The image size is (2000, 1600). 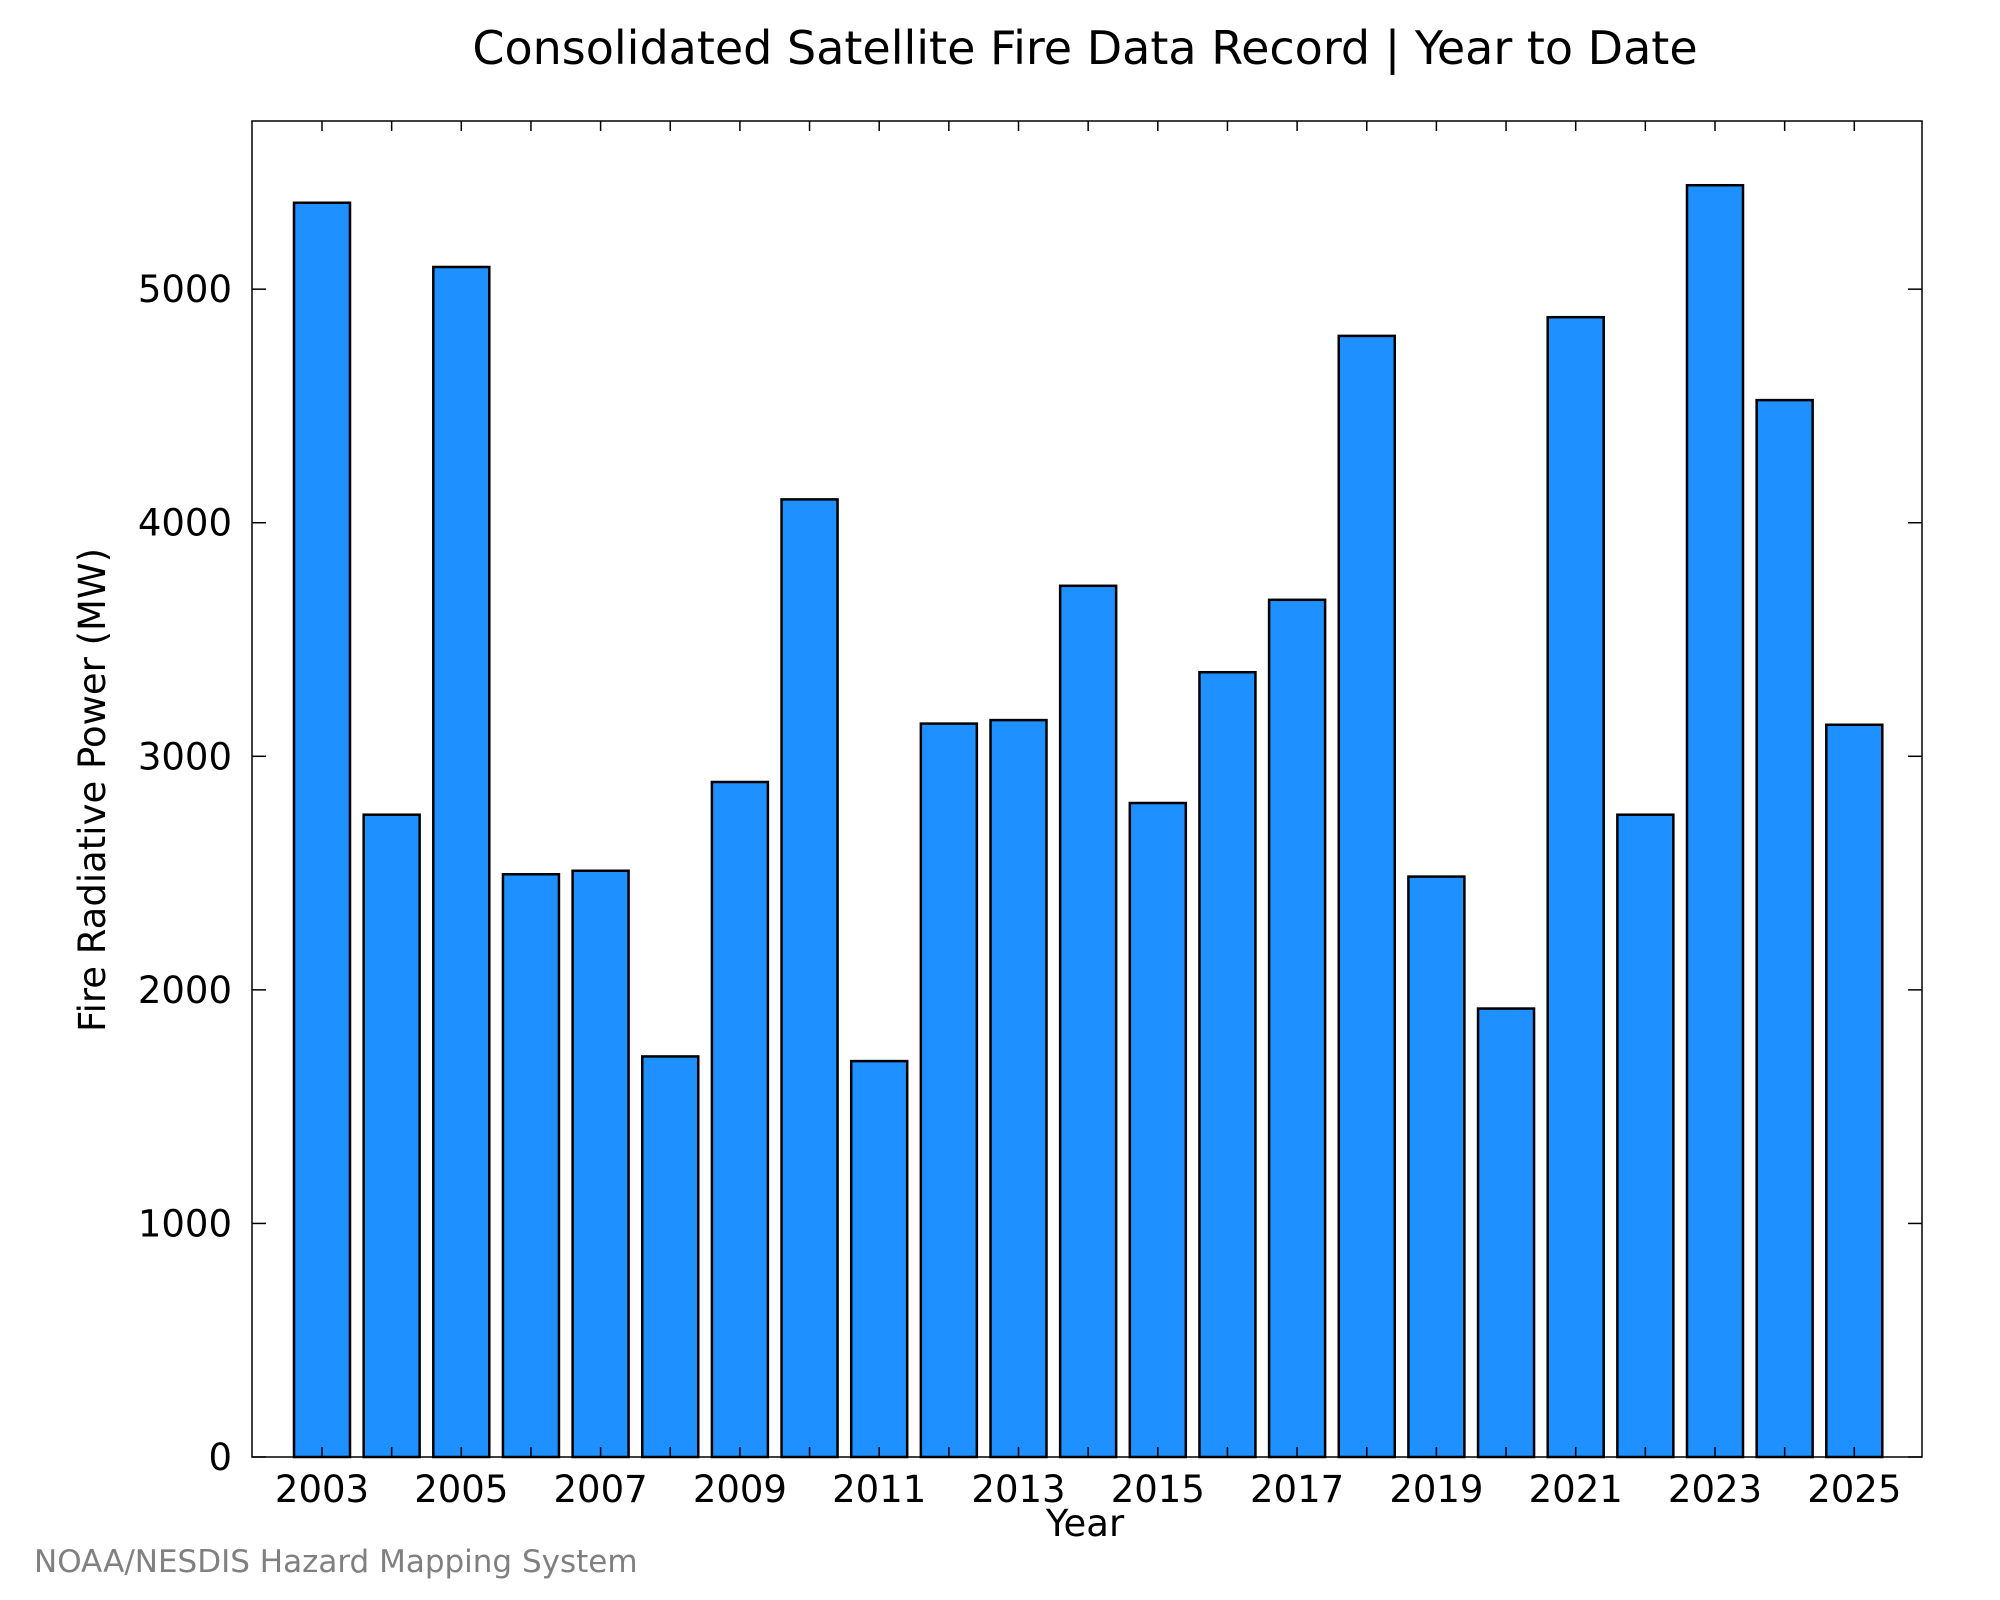 What do you see at coordinates (185, 523) in the screenshot?
I see `y-tick-label: 4000` at bounding box center [185, 523].